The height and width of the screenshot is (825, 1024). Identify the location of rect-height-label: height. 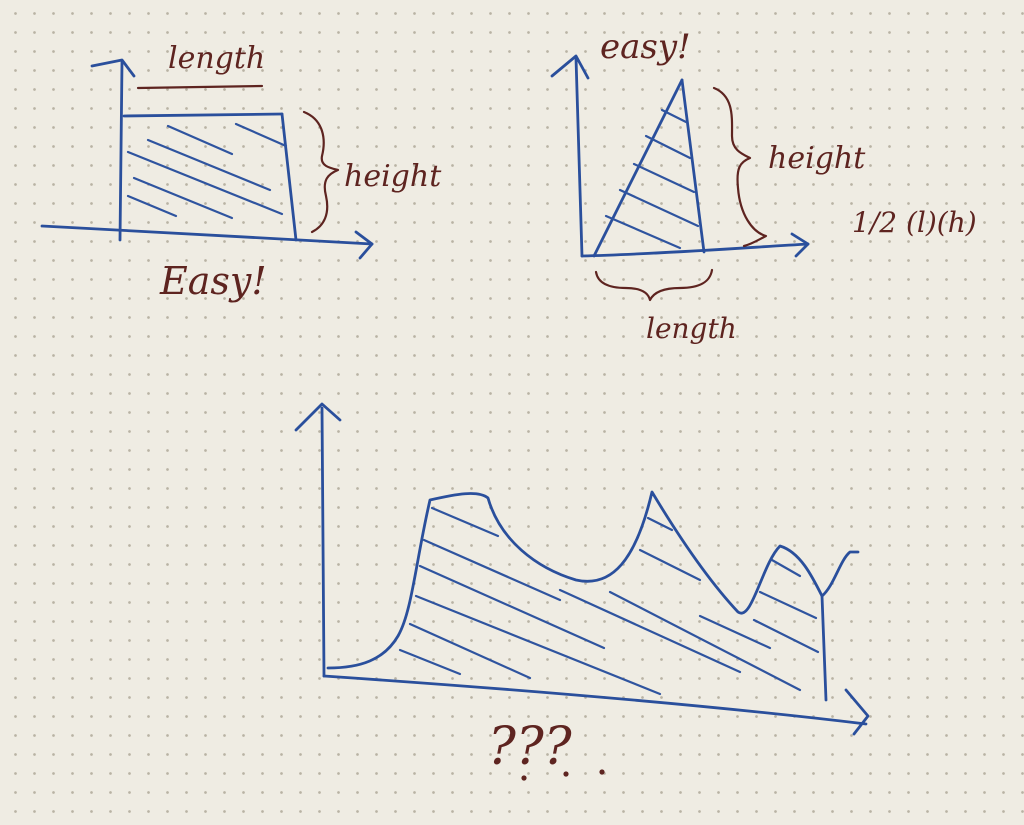
(393, 176).